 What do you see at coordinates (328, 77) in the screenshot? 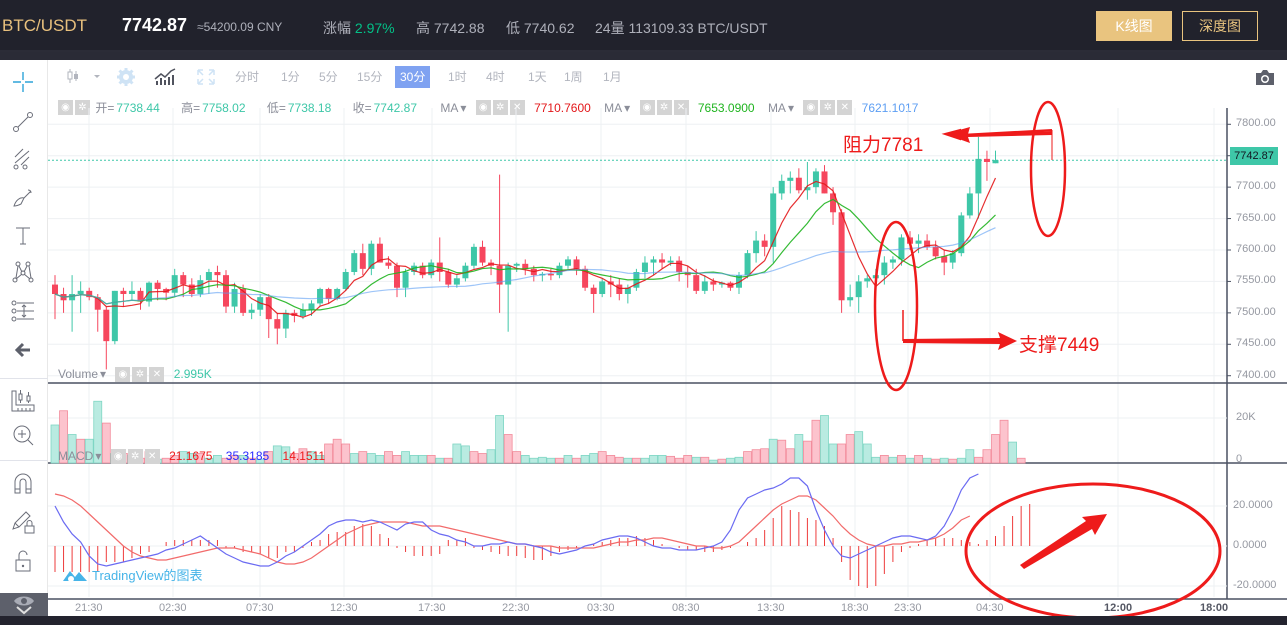
I see `interval-tab: 5分` at bounding box center [328, 77].